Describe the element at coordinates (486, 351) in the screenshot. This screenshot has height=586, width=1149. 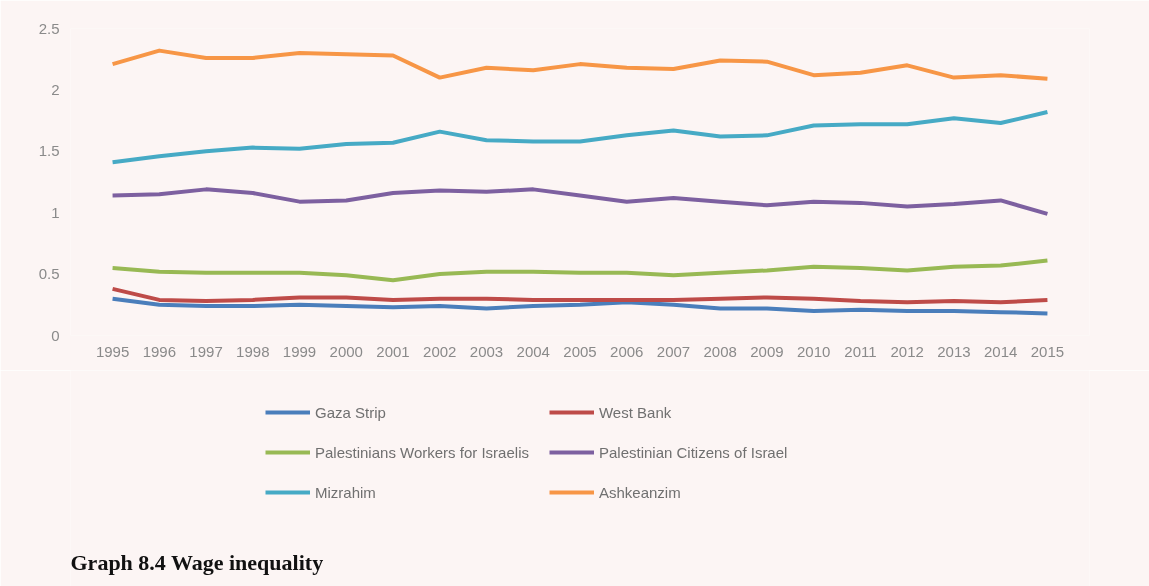
I see `x-tick-label: 2003` at that location.